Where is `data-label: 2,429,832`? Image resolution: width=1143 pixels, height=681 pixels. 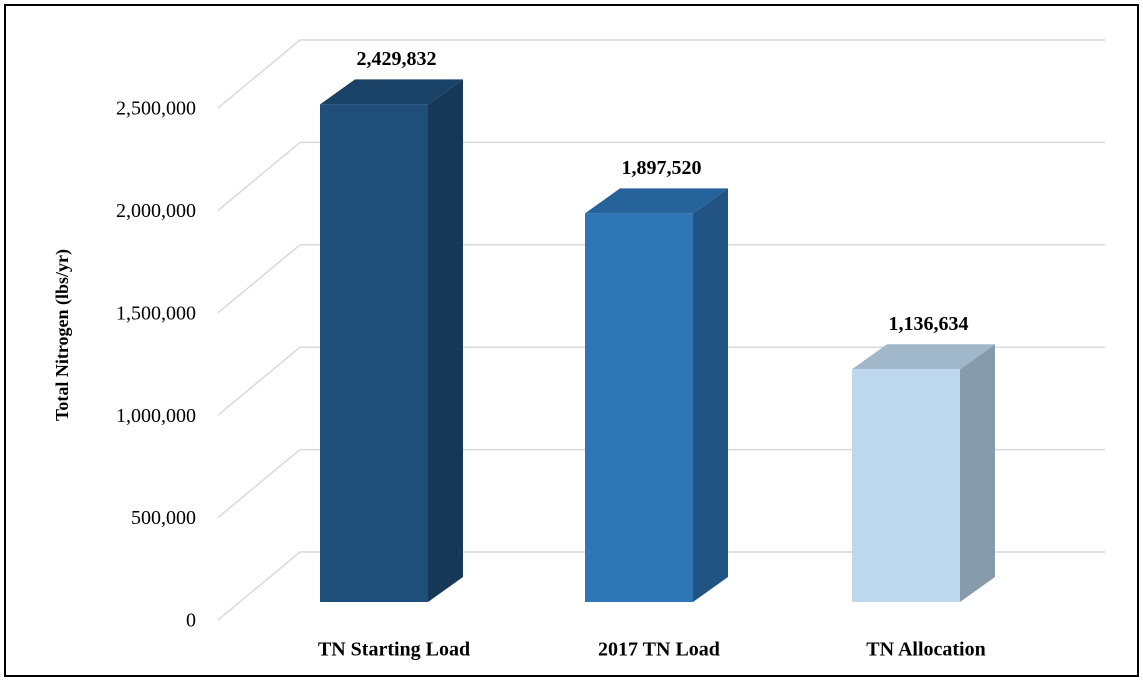 data-label: 2,429,832 is located at coordinates (397, 59).